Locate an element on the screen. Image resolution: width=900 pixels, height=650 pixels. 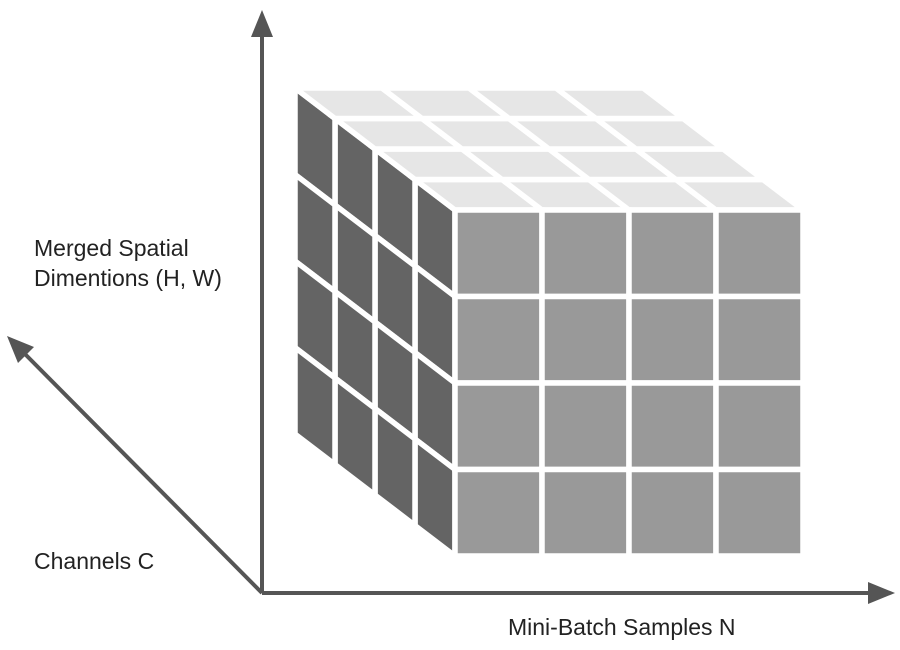
channels-axis is located at coordinates (141, 471).